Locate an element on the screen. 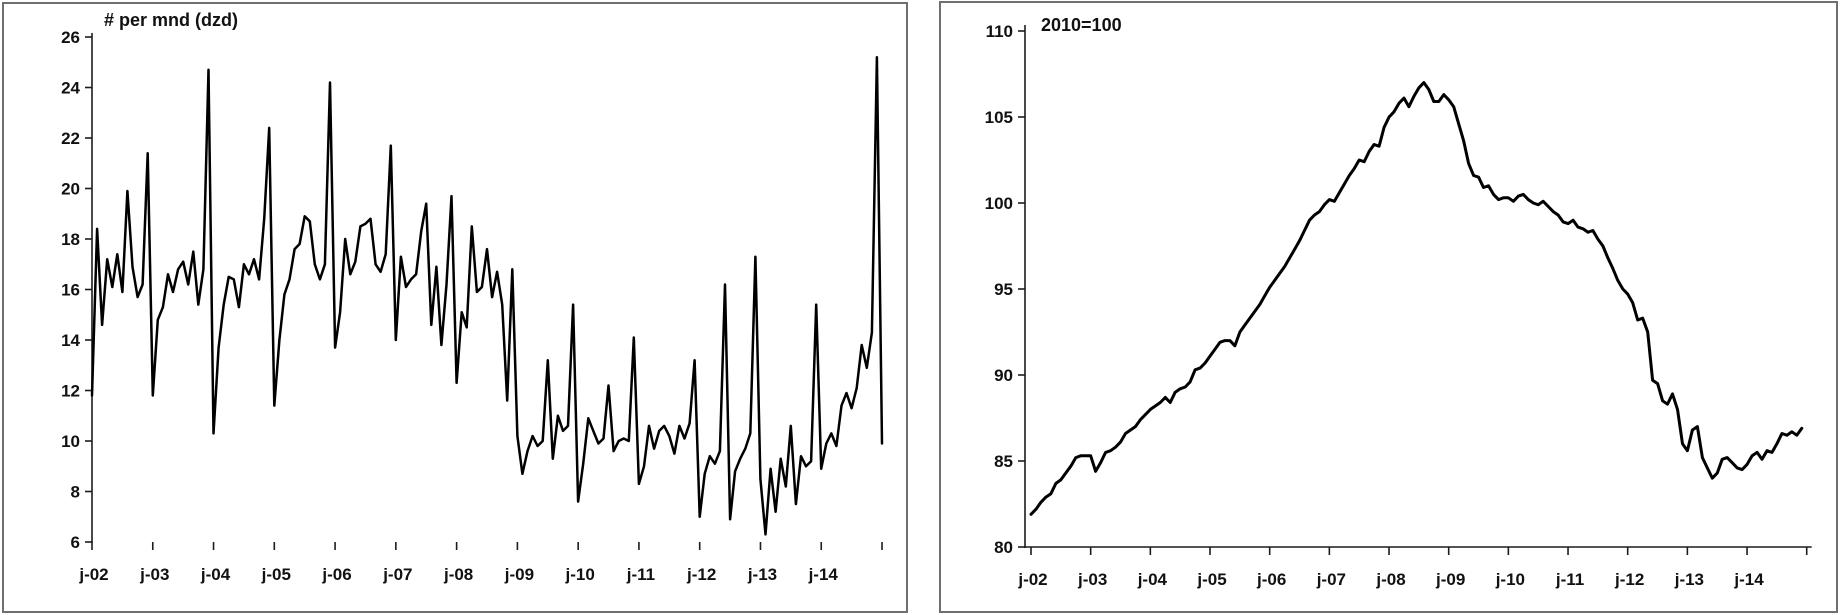 The height and width of the screenshot is (615, 1840). y-tick-label: 20 is located at coordinates (70, 189).